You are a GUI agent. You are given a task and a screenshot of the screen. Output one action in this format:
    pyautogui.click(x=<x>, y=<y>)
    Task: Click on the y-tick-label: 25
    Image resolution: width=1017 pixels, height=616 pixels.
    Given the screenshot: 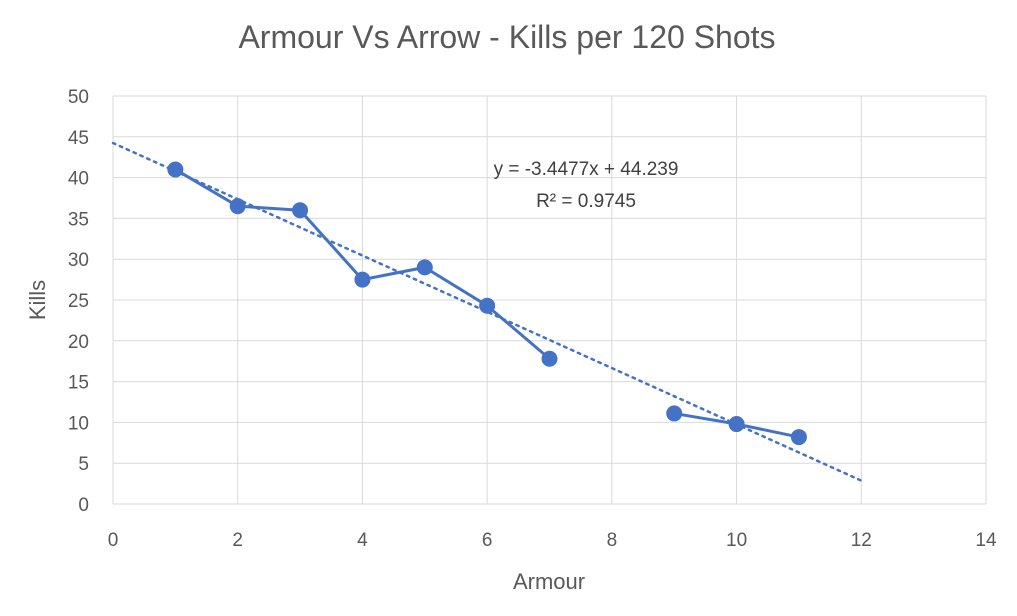 What is the action you would take?
    pyautogui.click(x=78, y=301)
    